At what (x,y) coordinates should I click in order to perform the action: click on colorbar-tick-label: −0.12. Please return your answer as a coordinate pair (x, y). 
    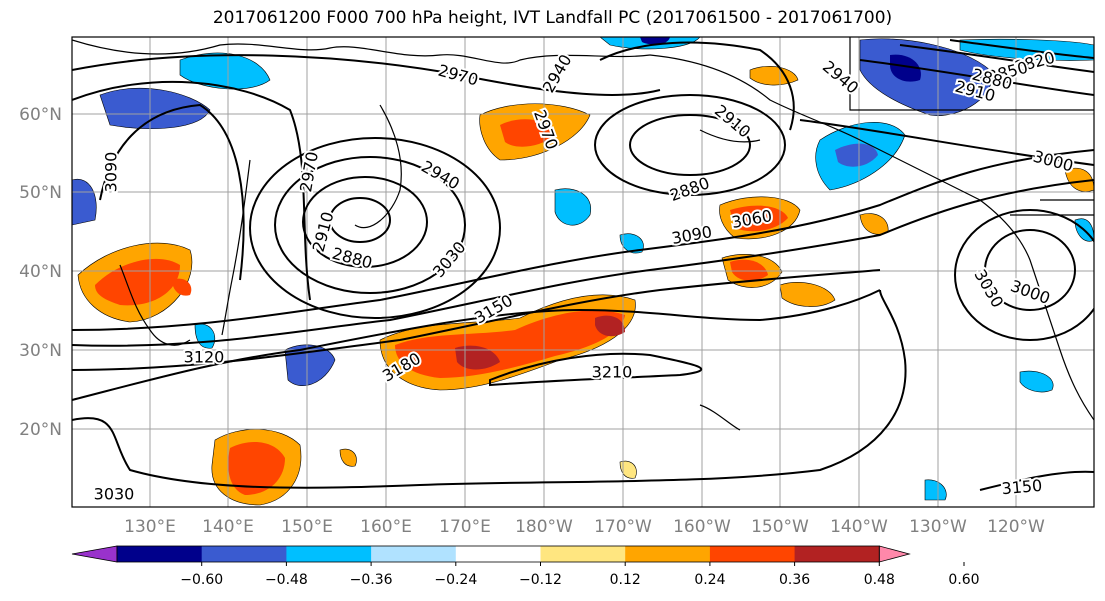
    Looking at the image, I should click on (540, 580).